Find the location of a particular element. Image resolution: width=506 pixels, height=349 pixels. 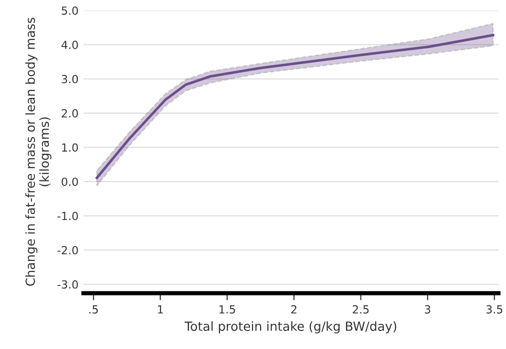

y-tick-label: 0.0 is located at coordinates (70, 182).